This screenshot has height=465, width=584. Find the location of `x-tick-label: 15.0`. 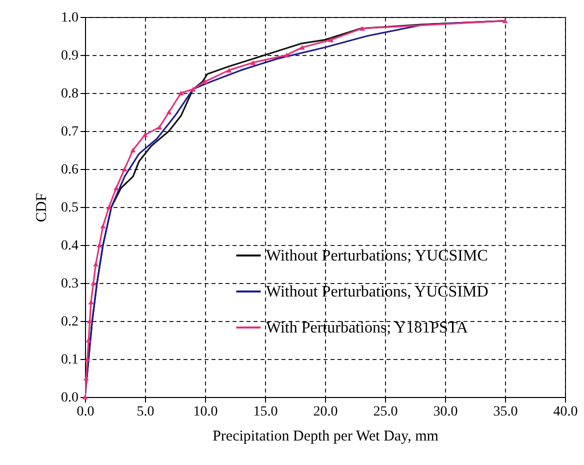

x-tick-label: 15.0 is located at coordinates (265, 412).